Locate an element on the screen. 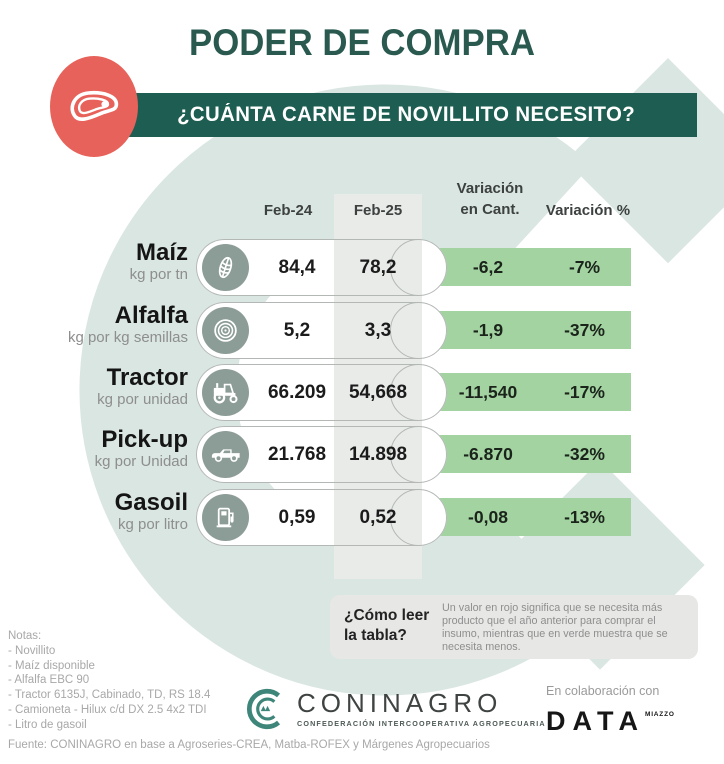 The height and width of the screenshot is (764, 724). feb25-value: 78,2 is located at coordinates (378, 267).